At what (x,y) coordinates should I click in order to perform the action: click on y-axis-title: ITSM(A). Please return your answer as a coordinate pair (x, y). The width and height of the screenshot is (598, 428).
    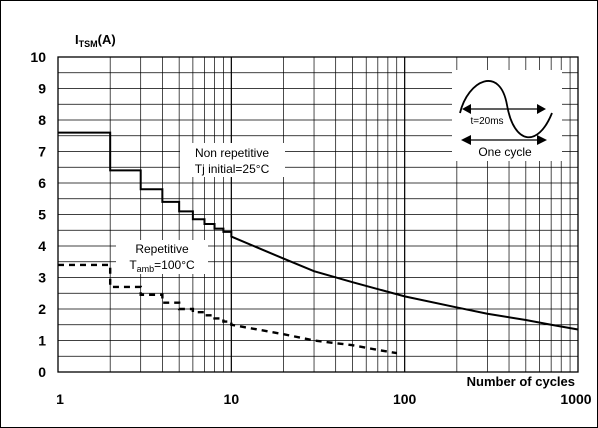
    Looking at the image, I should click on (95, 40).